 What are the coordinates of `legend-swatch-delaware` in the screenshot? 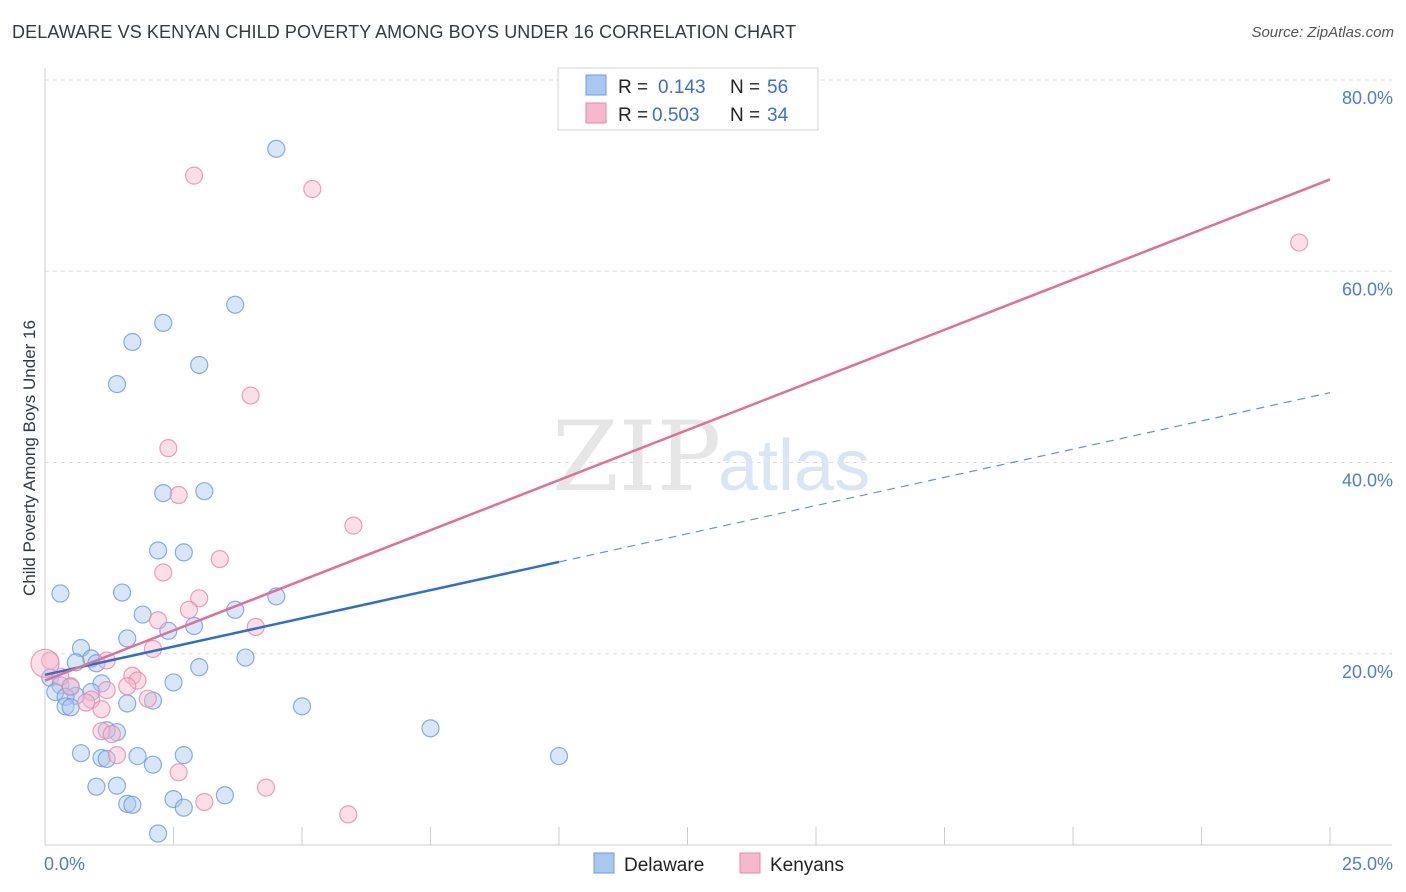 It's located at (596, 85).